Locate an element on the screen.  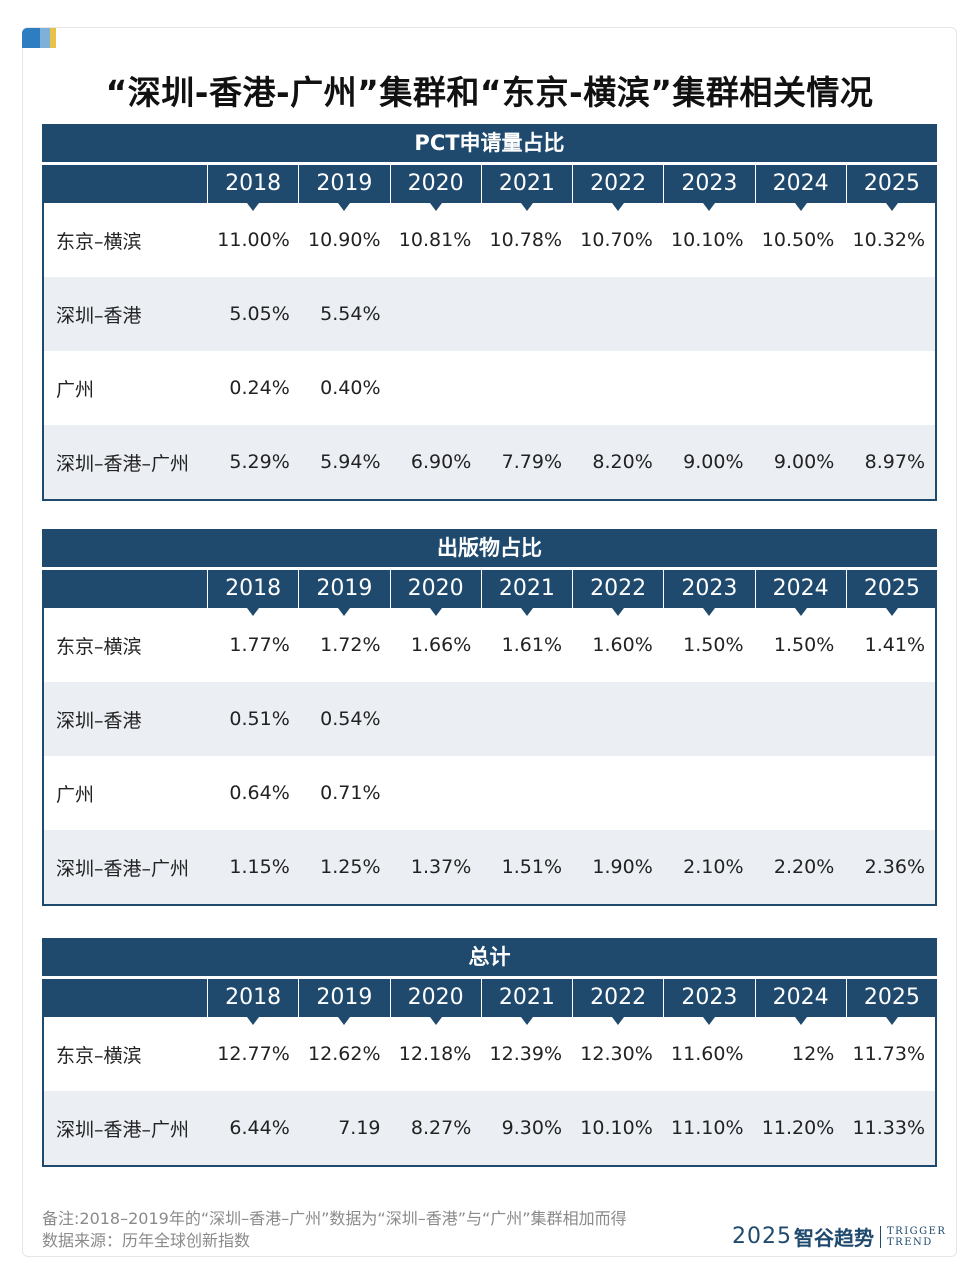
value-cell: 12.62% is located at coordinates (344, 1054).